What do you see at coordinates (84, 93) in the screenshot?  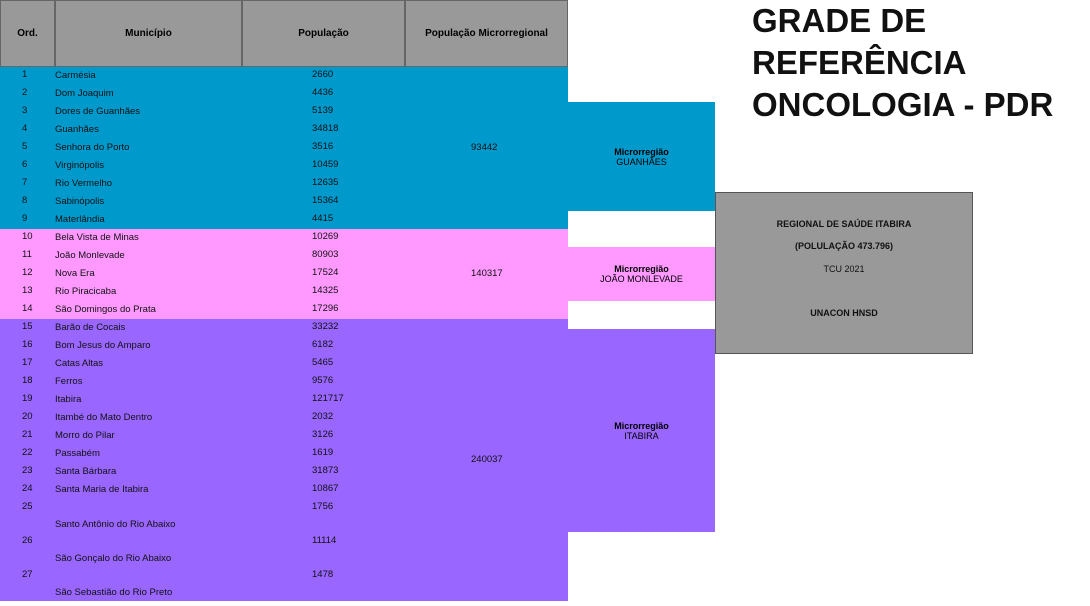 I see `municipio: Dom Joaquim` at bounding box center [84, 93].